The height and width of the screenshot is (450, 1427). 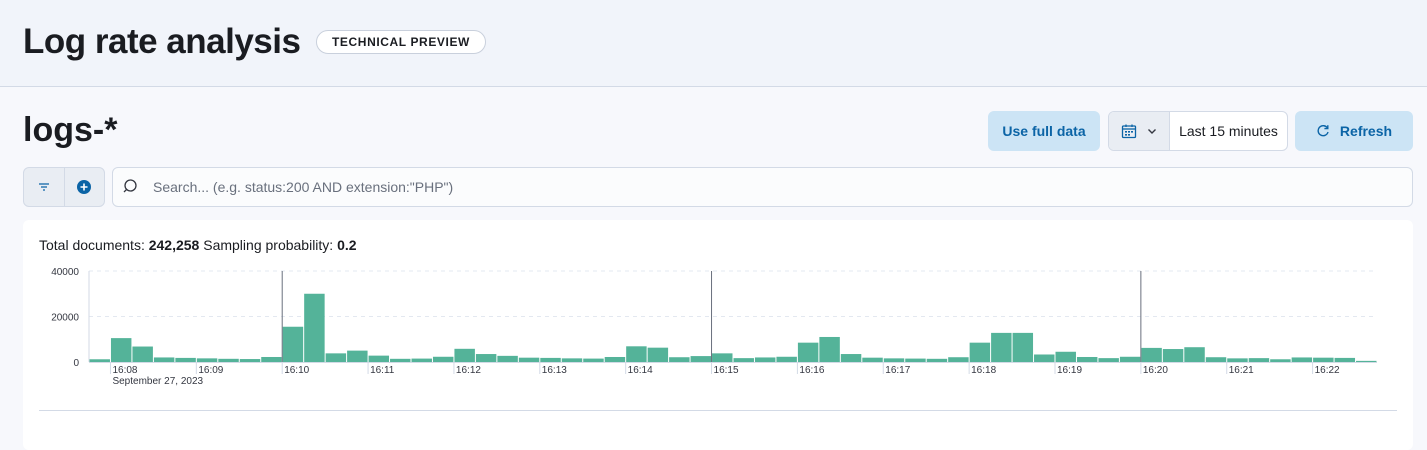 I want to click on total-documents-value: 242,258, so click(x=174, y=245).